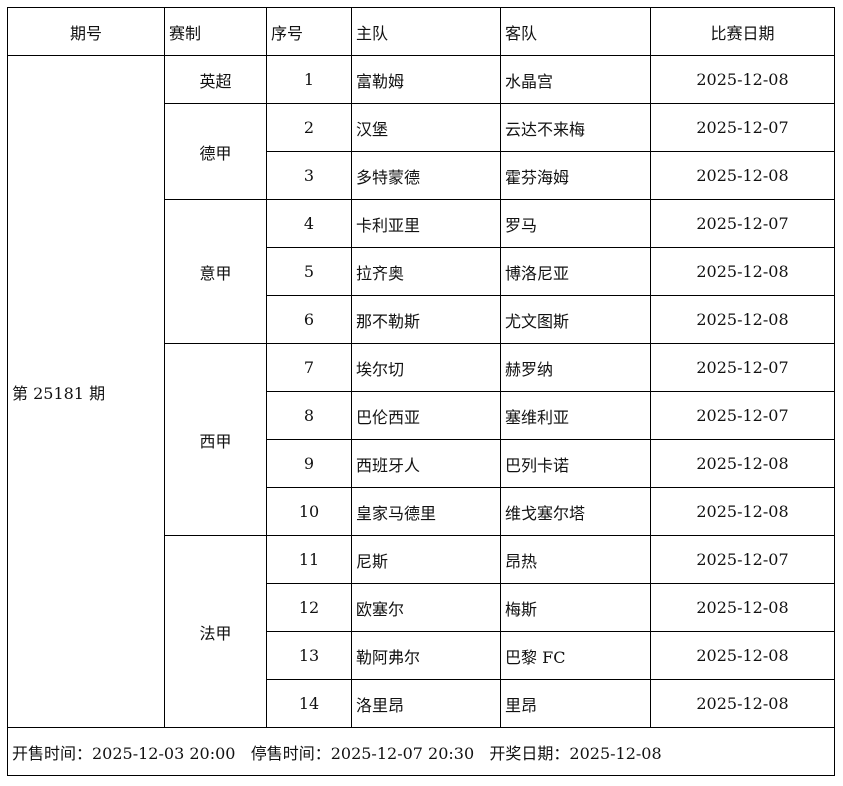 This screenshot has height=786, width=843. I want to click on home-team: 卡利亚里, so click(426, 223).